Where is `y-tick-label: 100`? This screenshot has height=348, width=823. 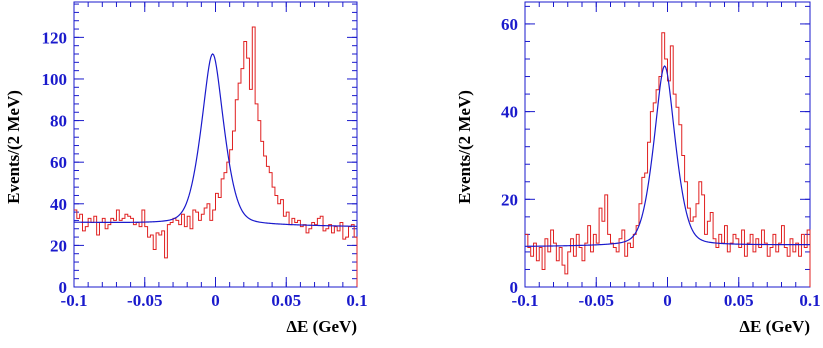 y-tick-label: 100 is located at coordinates (55, 79).